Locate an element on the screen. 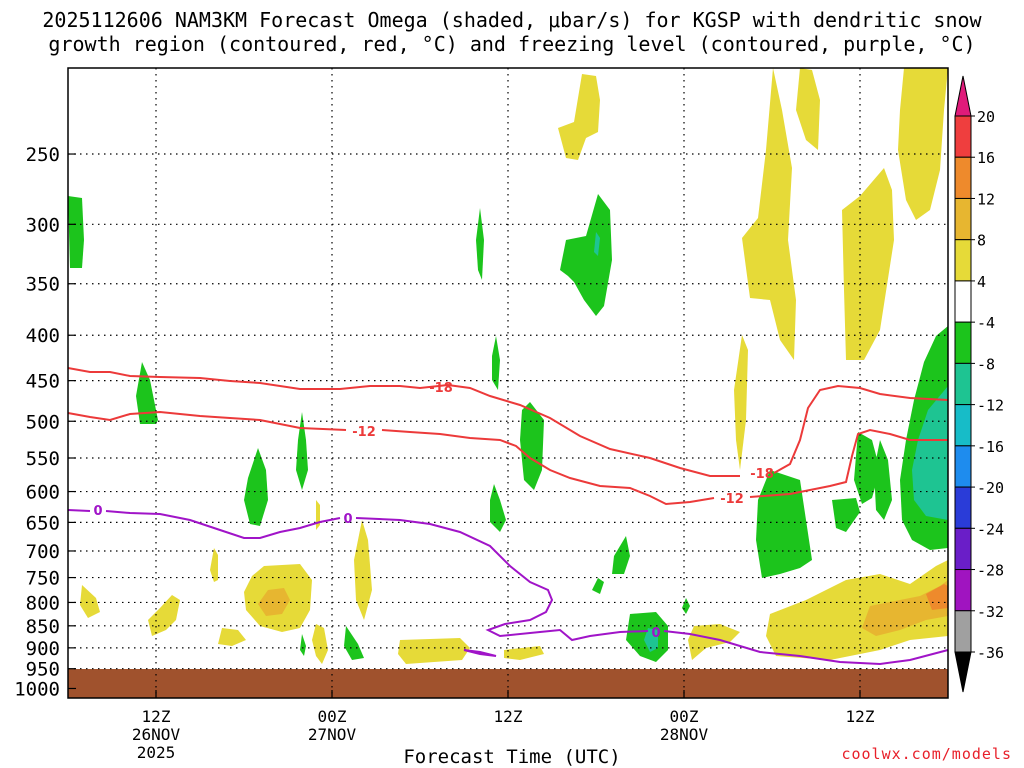 This screenshot has height=768, width=1024. colorbar-label: -28 is located at coordinates (990, 571).